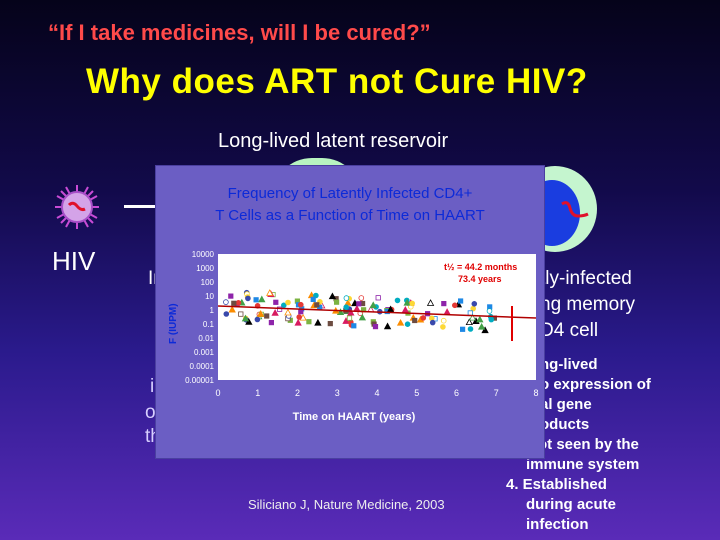 Image resolution: width=720 pixels, height=540 pixels. I want to click on behind-text-3: o, so click(150, 412).